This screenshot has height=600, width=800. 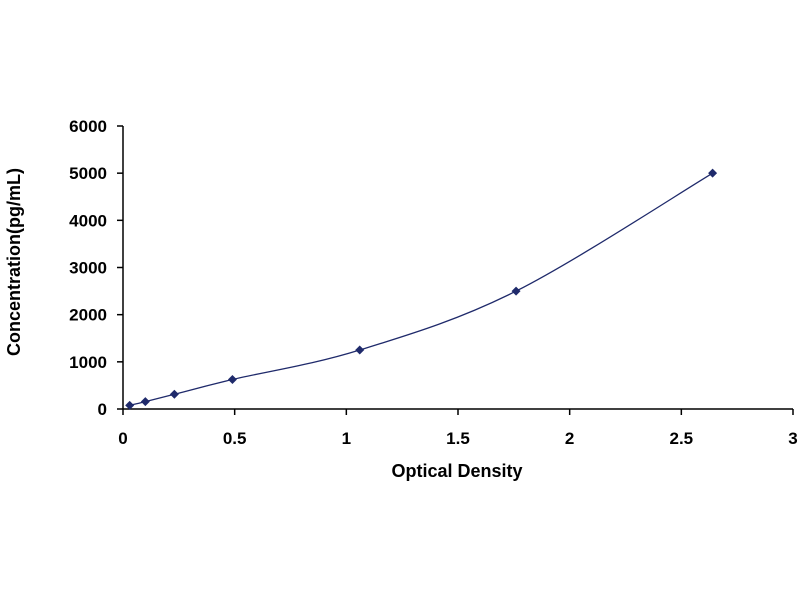 I want to click on y-tick-label: 2000, so click(x=88, y=315).